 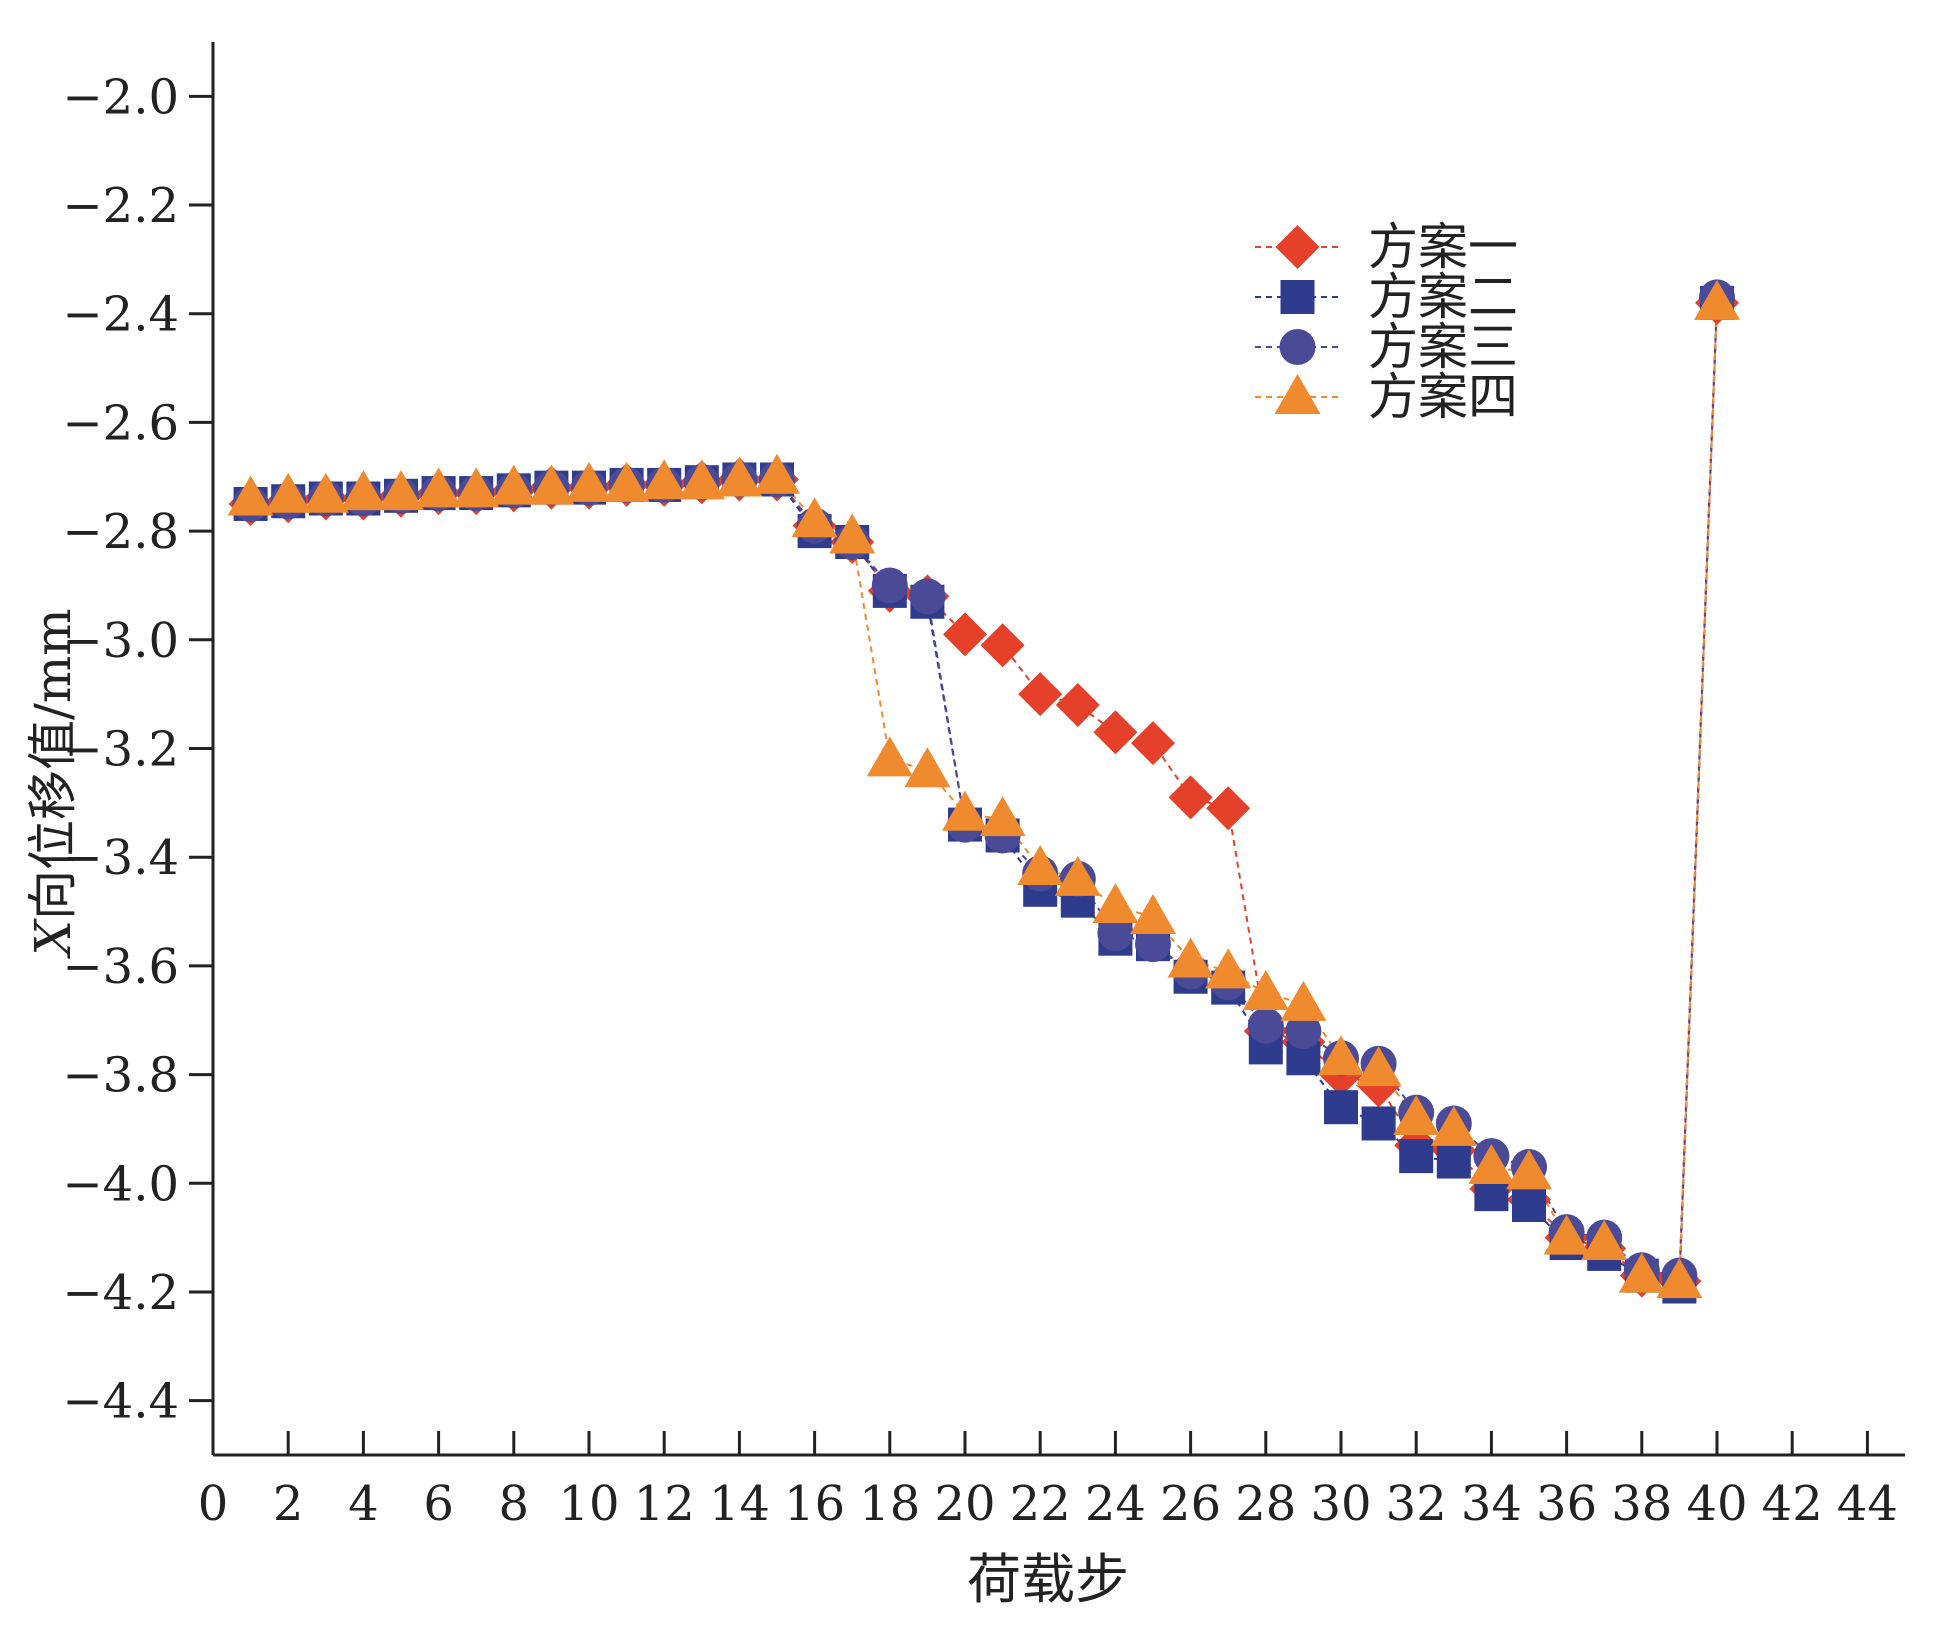 What do you see at coordinates (120, 641) in the screenshot?
I see `y-tick-label: −3.0` at bounding box center [120, 641].